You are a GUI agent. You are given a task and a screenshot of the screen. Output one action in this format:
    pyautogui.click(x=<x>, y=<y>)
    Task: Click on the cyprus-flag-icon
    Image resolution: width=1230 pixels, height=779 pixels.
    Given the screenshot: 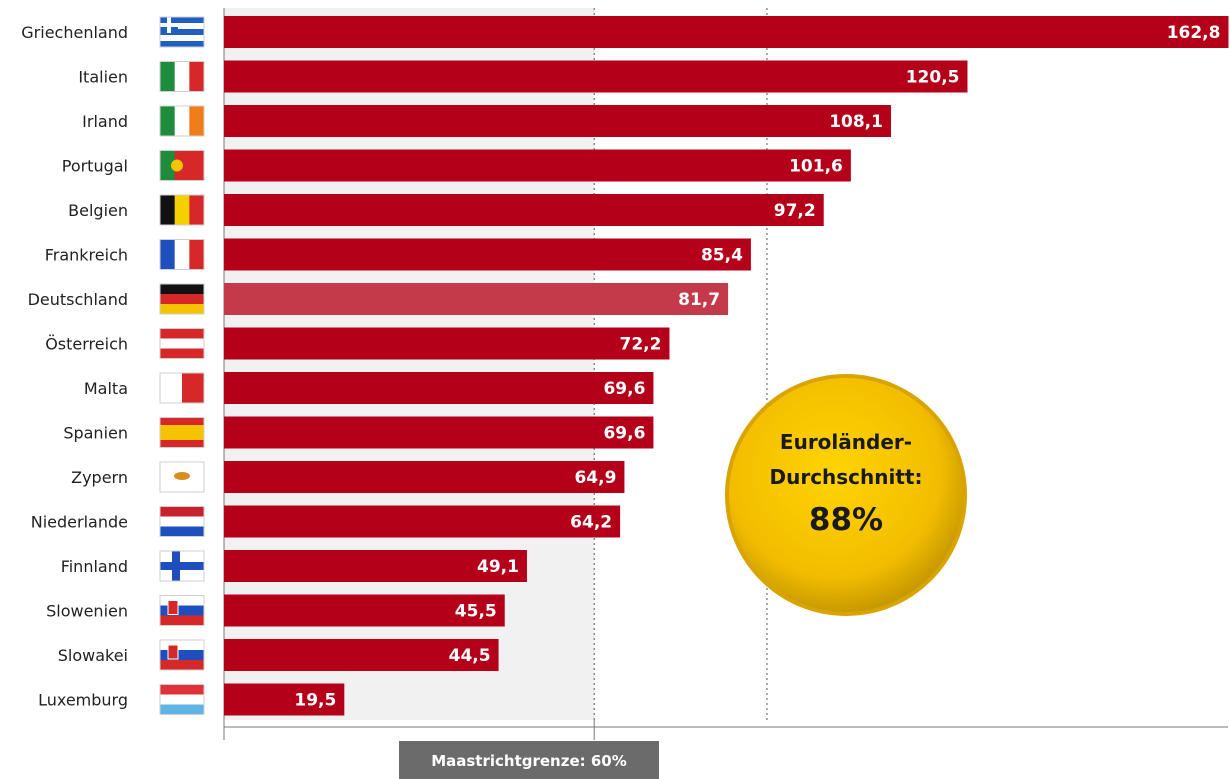 What is the action you would take?
    pyautogui.click(x=182, y=477)
    